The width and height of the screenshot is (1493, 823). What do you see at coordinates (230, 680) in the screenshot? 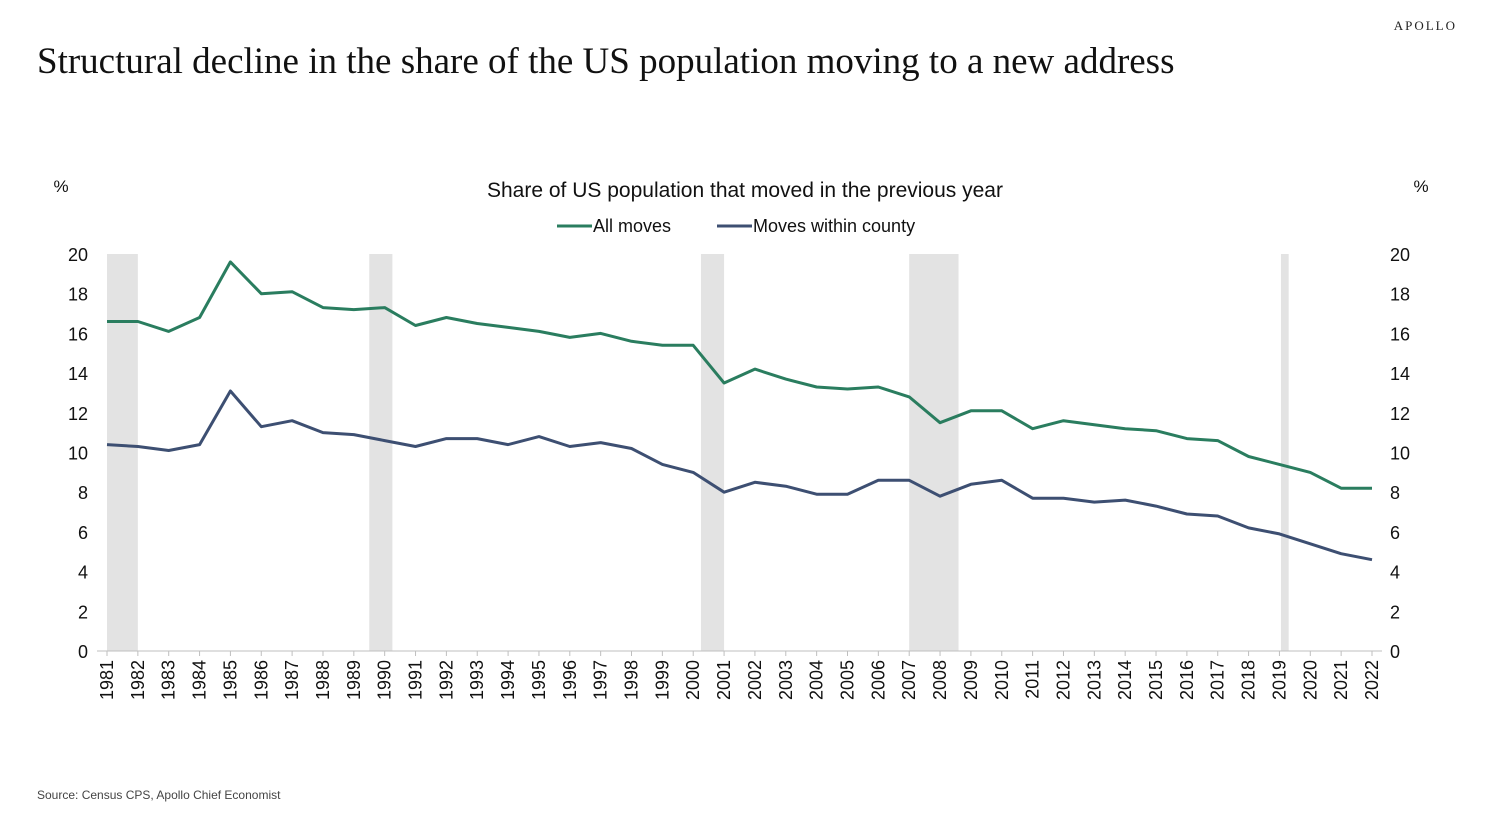
I see `x-tick-label-1985: 1985` at bounding box center [230, 680].